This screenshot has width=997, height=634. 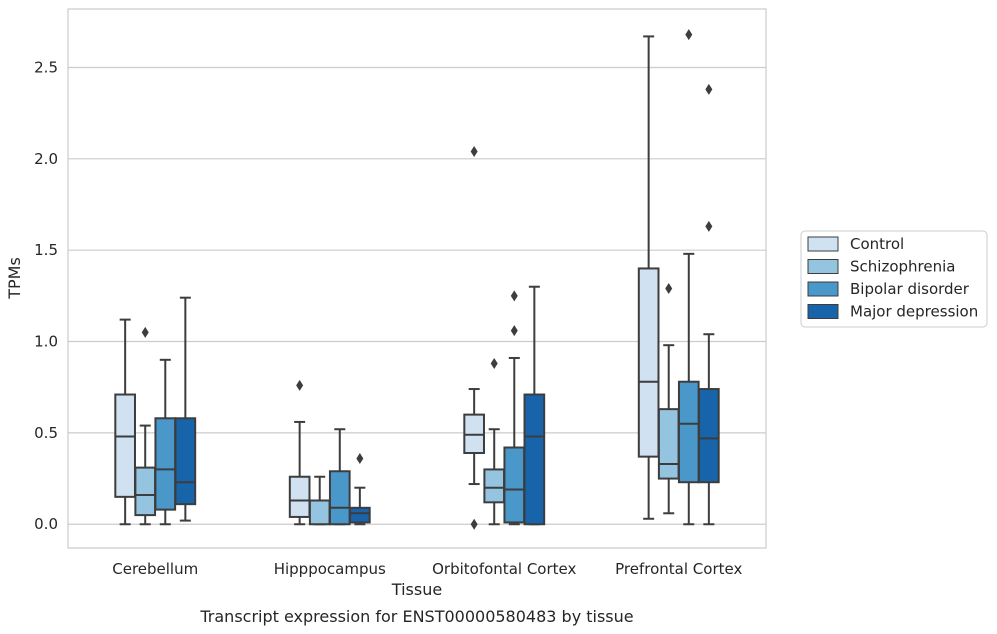 What do you see at coordinates (416, 589) in the screenshot?
I see `x-axis-label: Tissue` at bounding box center [416, 589].